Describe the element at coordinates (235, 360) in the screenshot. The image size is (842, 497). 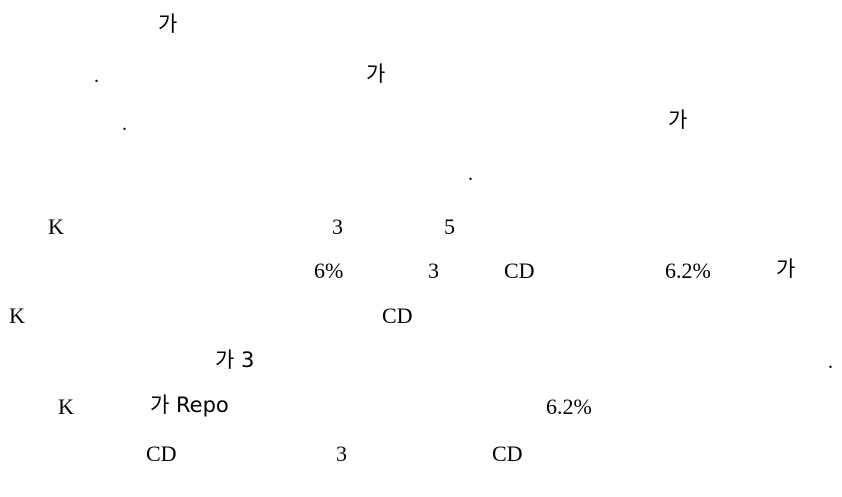
I see `text-fragment: 가 3` at that location.